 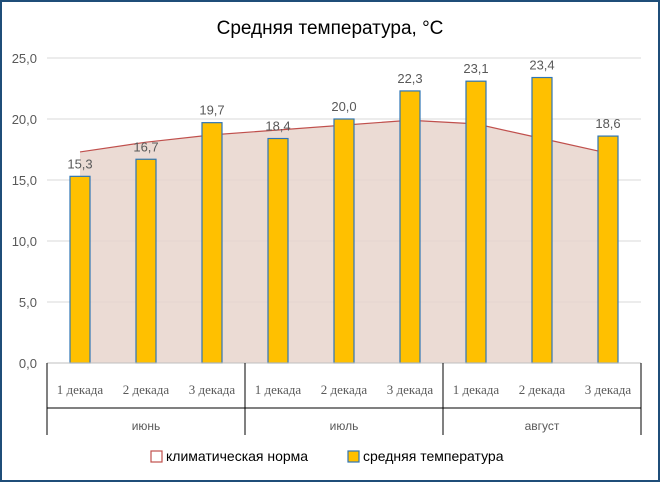 What do you see at coordinates (277, 126) in the screenshot?
I see `data-label: 18,4` at bounding box center [277, 126].